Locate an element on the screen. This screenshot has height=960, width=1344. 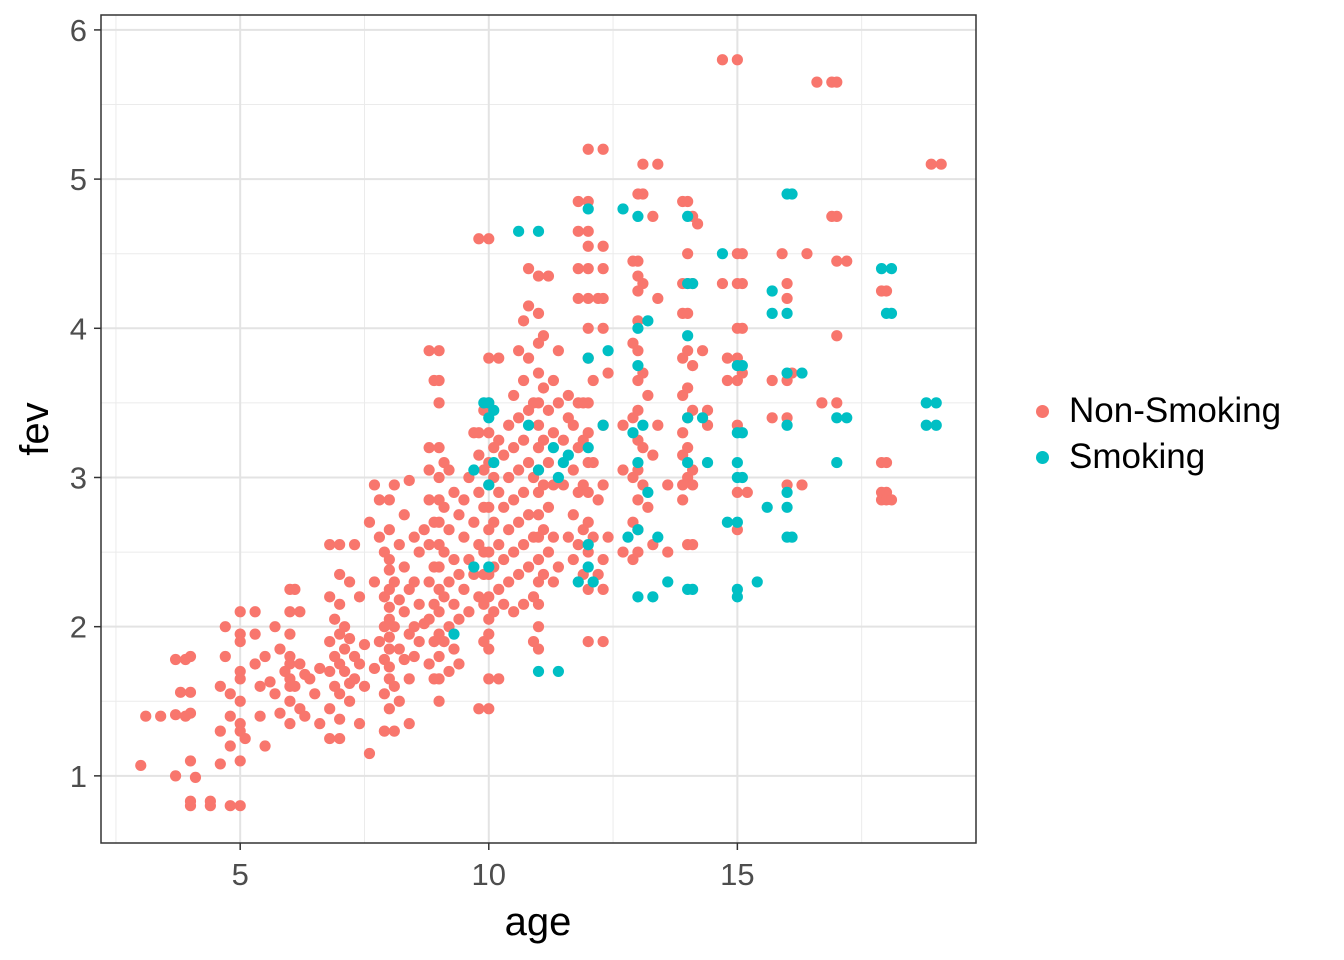
y-tick-label: 6 is located at coordinates (78, 30).